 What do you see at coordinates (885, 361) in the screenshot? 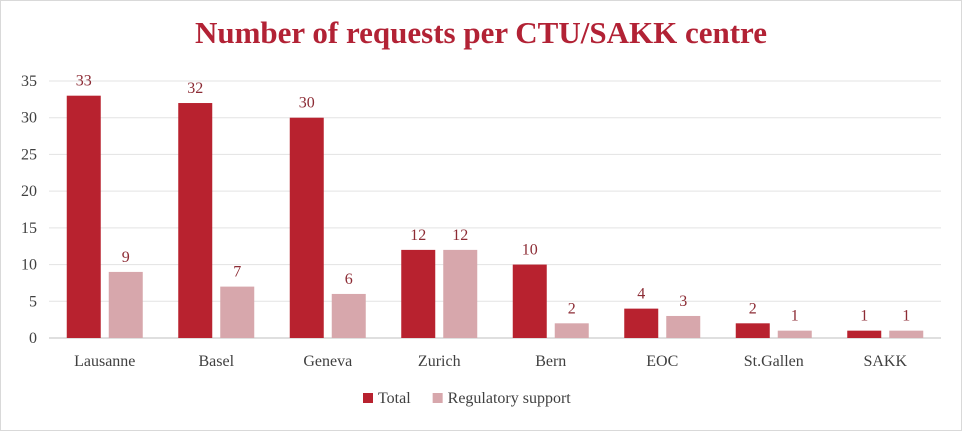
I see `x-tick-label: SAKK` at bounding box center [885, 361].